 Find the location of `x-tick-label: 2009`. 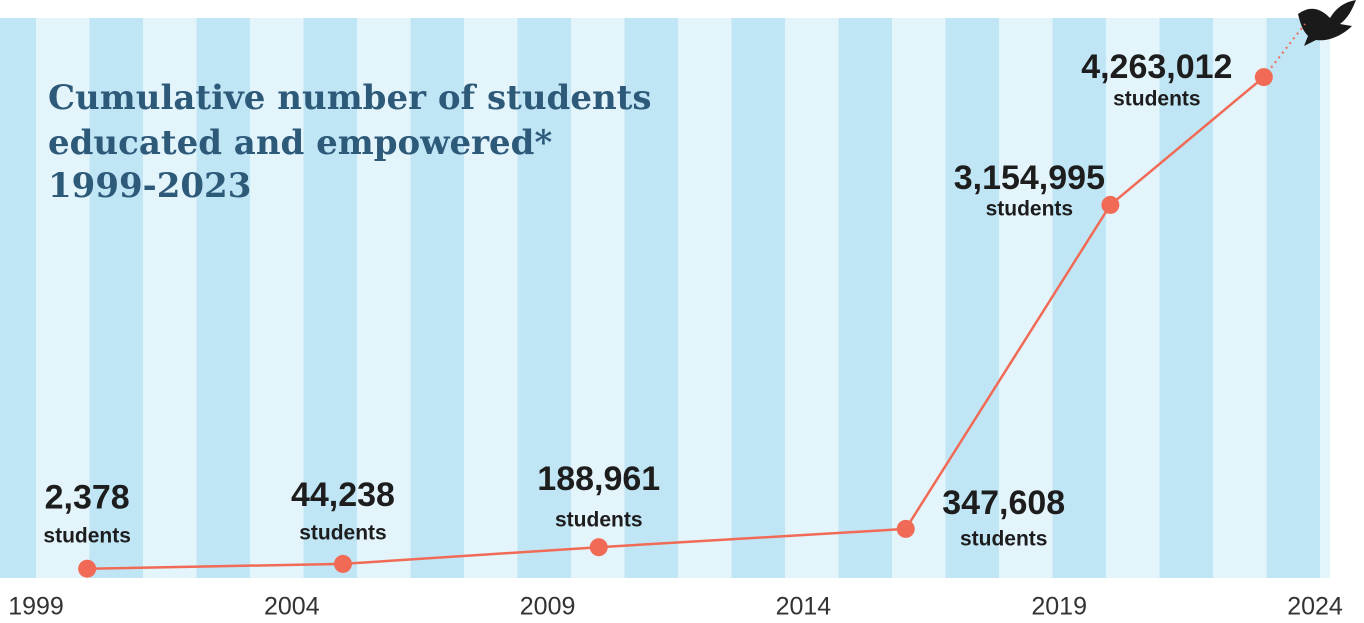

x-tick-label: 2009 is located at coordinates (548, 607).